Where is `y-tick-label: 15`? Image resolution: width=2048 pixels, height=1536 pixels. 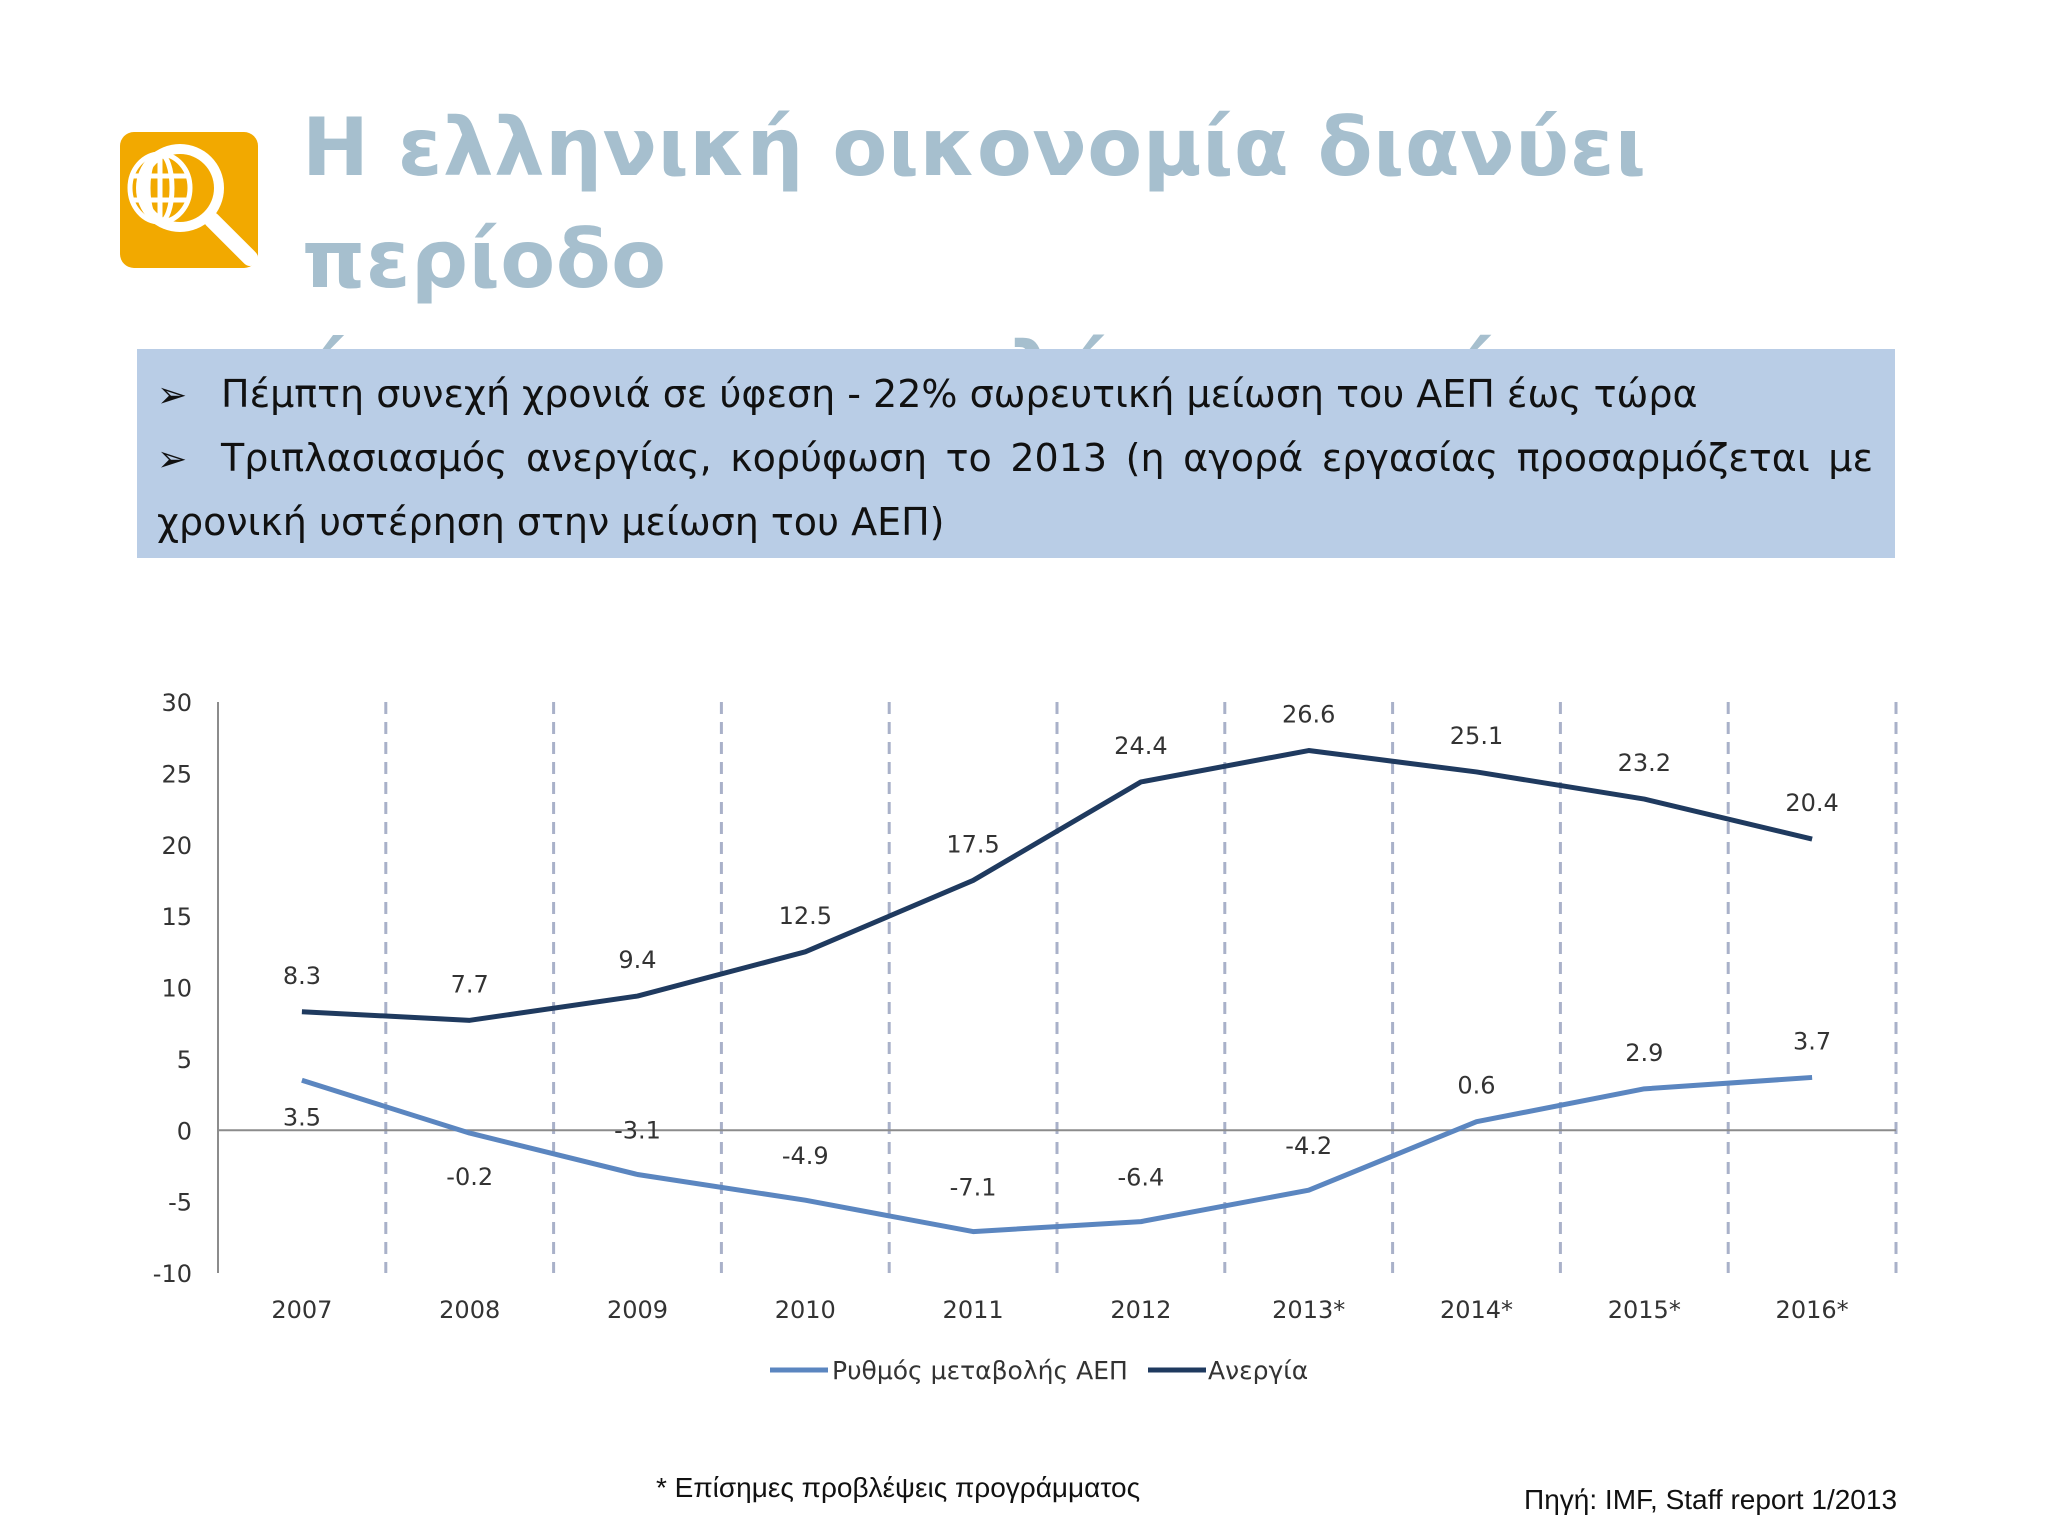
y-tick-label: 15 is located at coordinates (176, 917).